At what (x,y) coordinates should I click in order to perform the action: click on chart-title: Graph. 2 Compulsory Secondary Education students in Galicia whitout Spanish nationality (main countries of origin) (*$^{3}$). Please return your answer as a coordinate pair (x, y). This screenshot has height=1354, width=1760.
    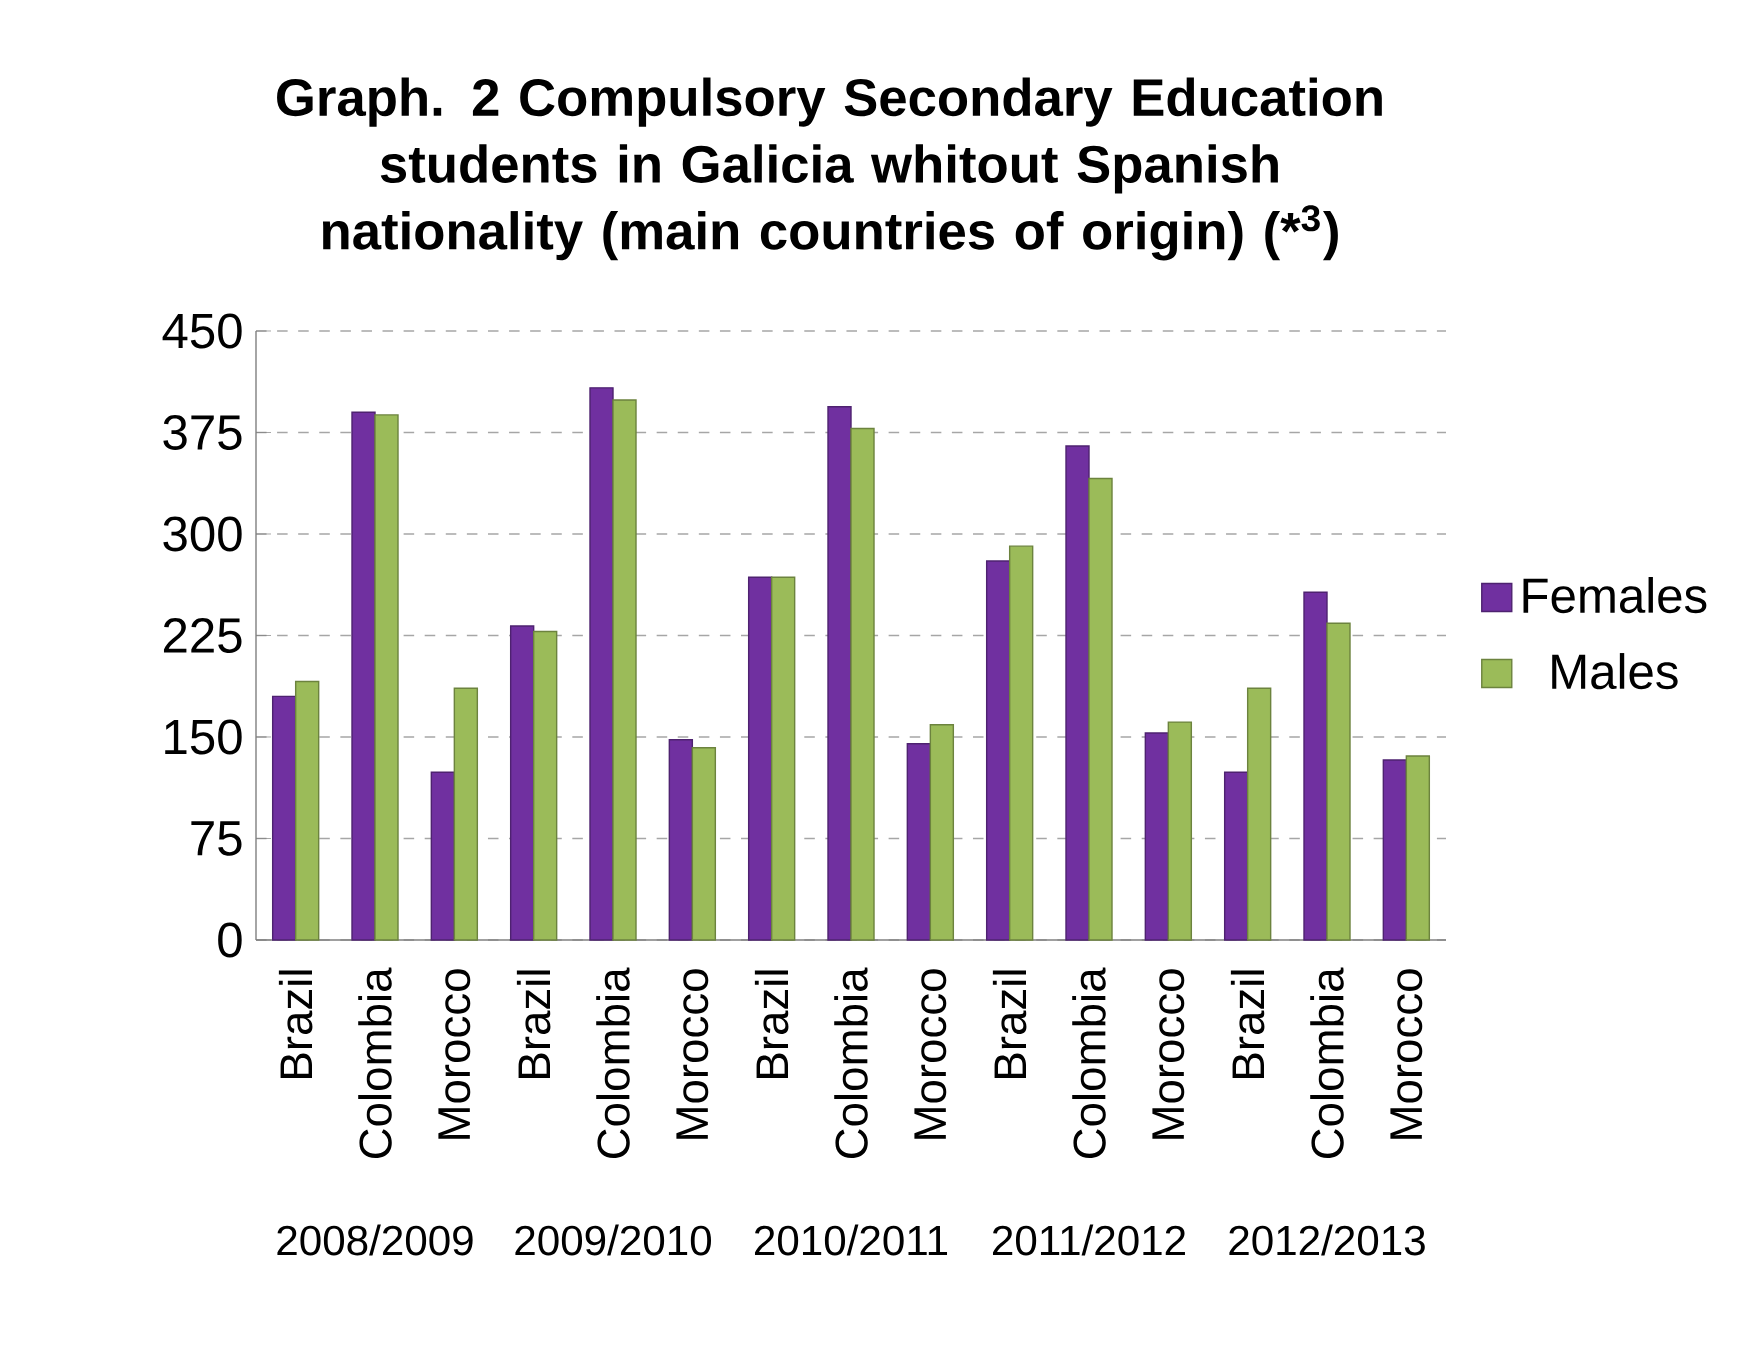
    Looking at the image, I should click on (829, 169).